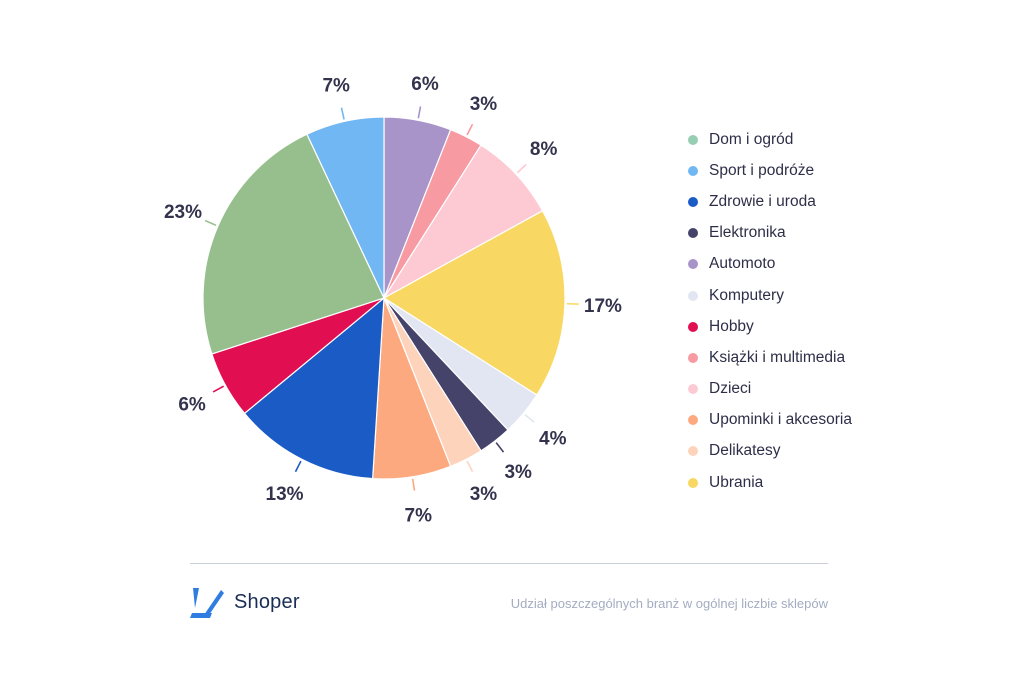 The height and width of the screenshot is (686, 1024). I want to click on legend-item: Książki i multimedia, so click(770, 357).